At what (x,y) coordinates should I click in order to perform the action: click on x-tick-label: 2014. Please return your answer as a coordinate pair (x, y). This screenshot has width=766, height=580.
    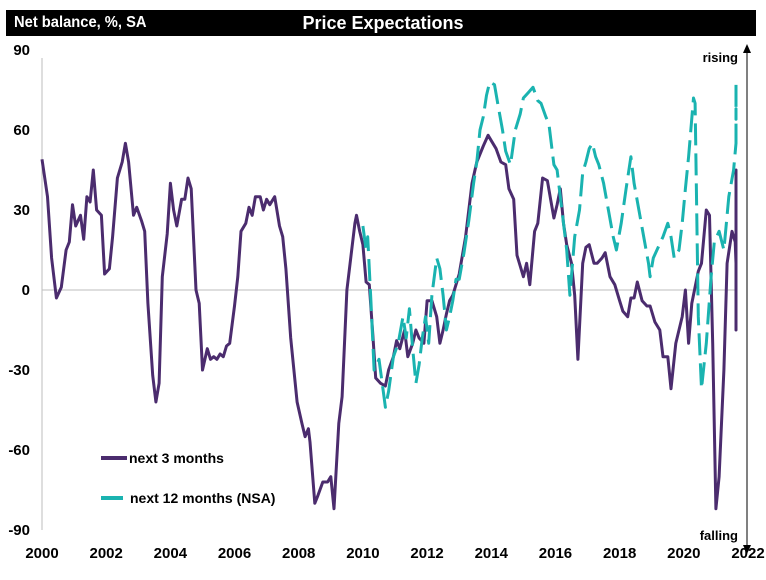
    Looking at the image, I should click on (492, 553).